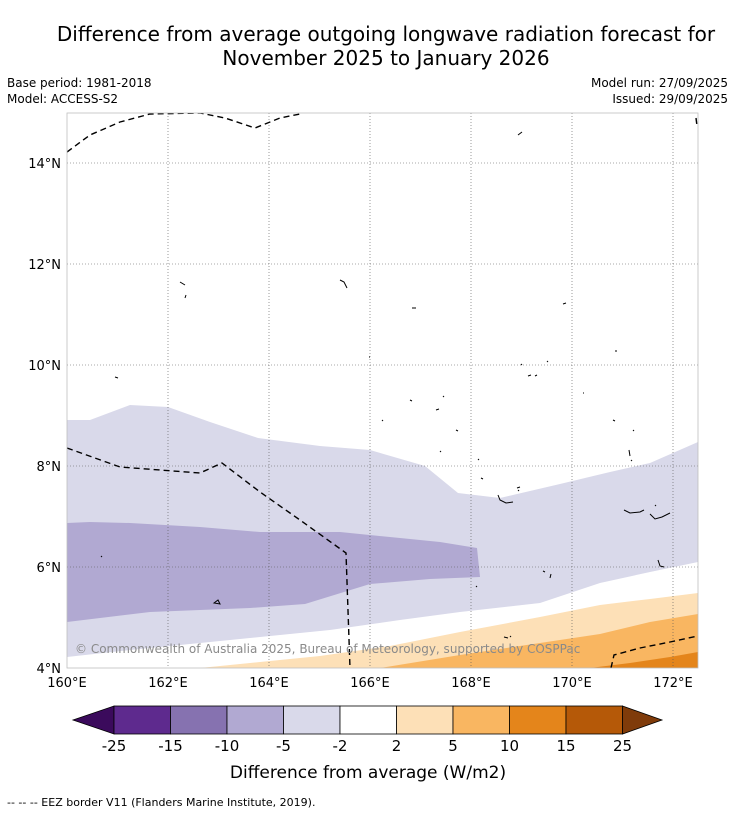  I want to click on eez-border-northeast, so click(696, 122).